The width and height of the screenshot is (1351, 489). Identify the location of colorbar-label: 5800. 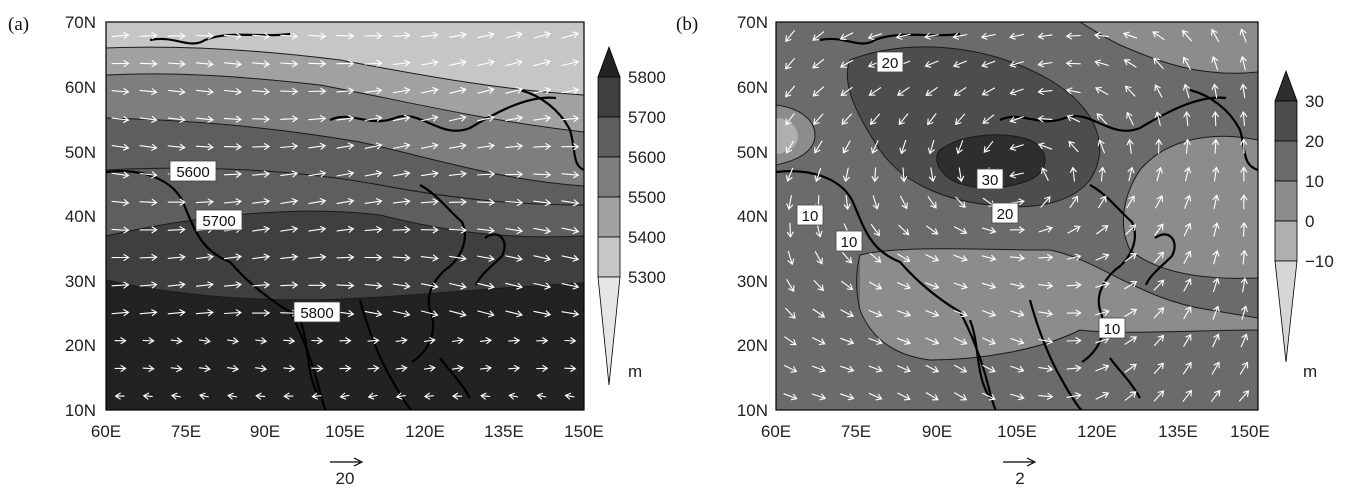
(647, 77).